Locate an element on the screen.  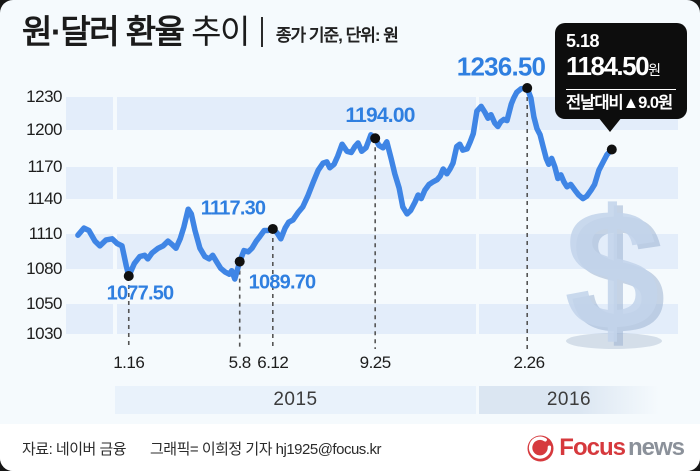
point-value-label: 1089.70 is located at coordinates (282, 282).